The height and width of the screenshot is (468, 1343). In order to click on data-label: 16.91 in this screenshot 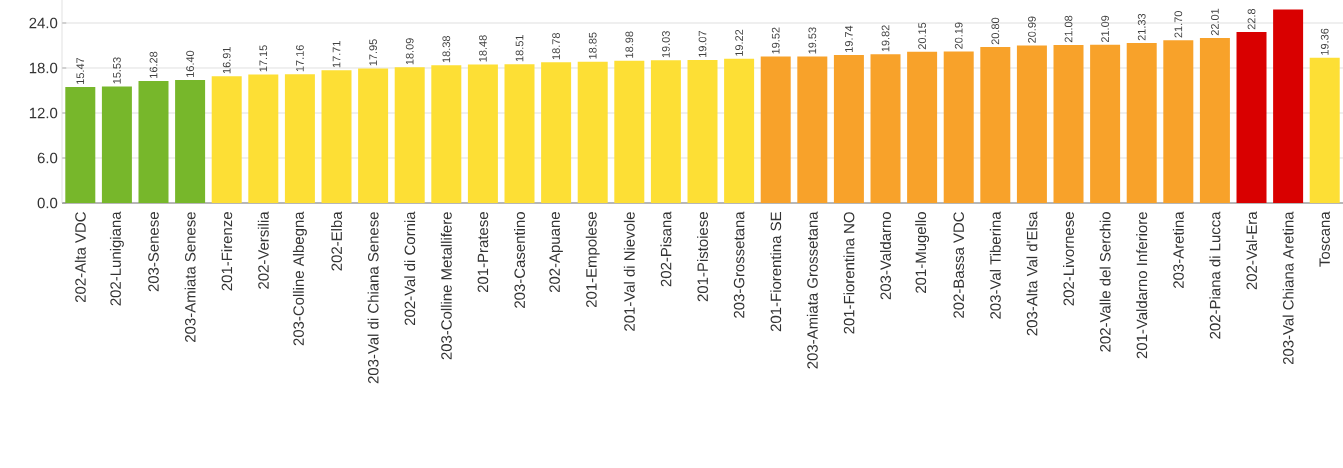, I will do `click(226, 60)`.